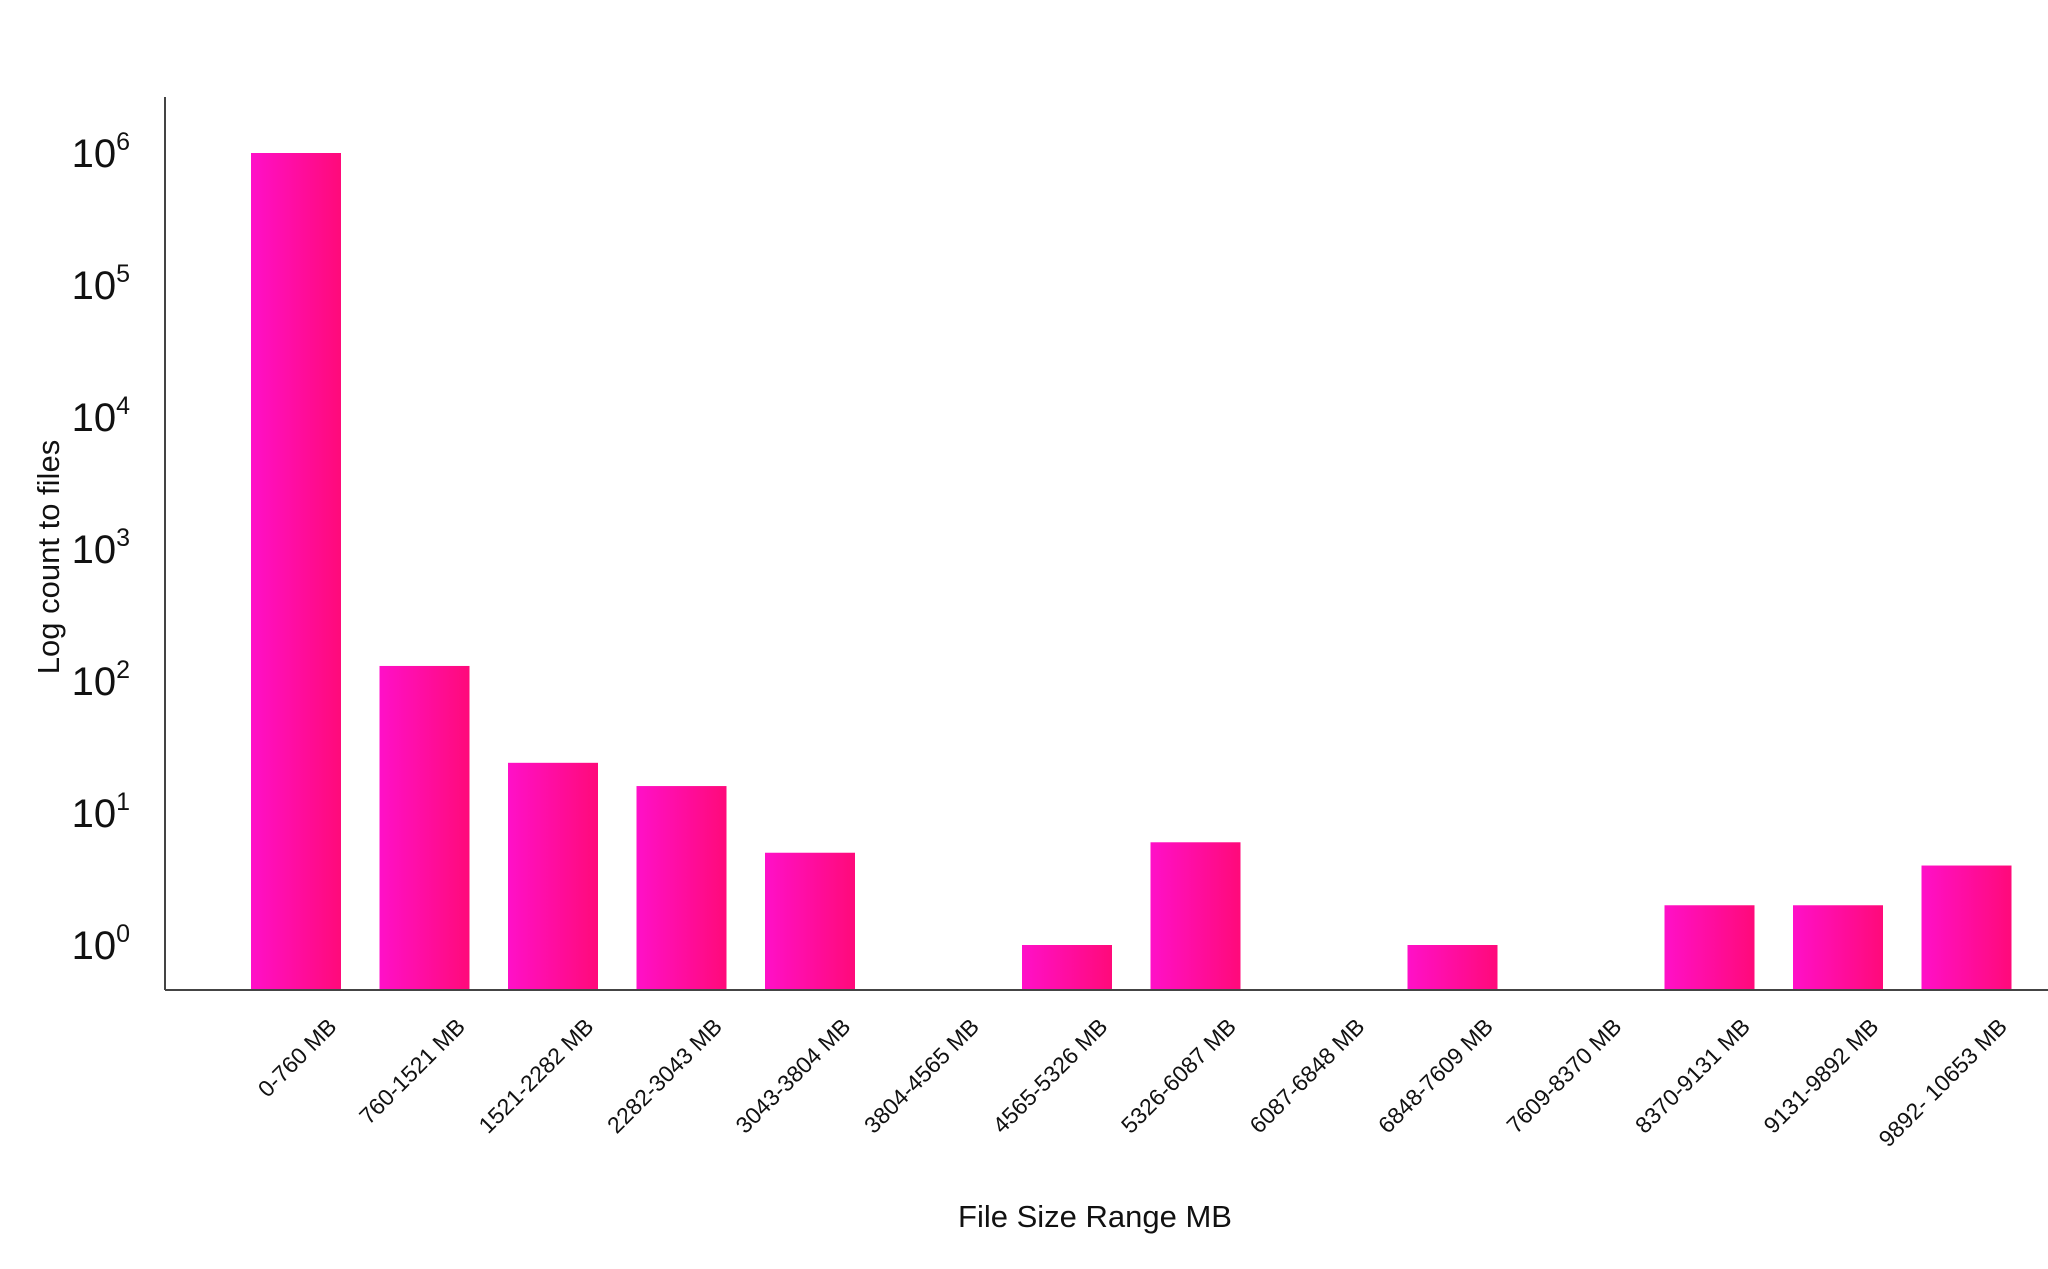 The height and width of the screenshot is (1269, 2048). What do you see at coordinates (1692, 1075) in the screenshot?
I see `x-tick-label: 8370-9131 MB` at bounding box center [1692, 1075].